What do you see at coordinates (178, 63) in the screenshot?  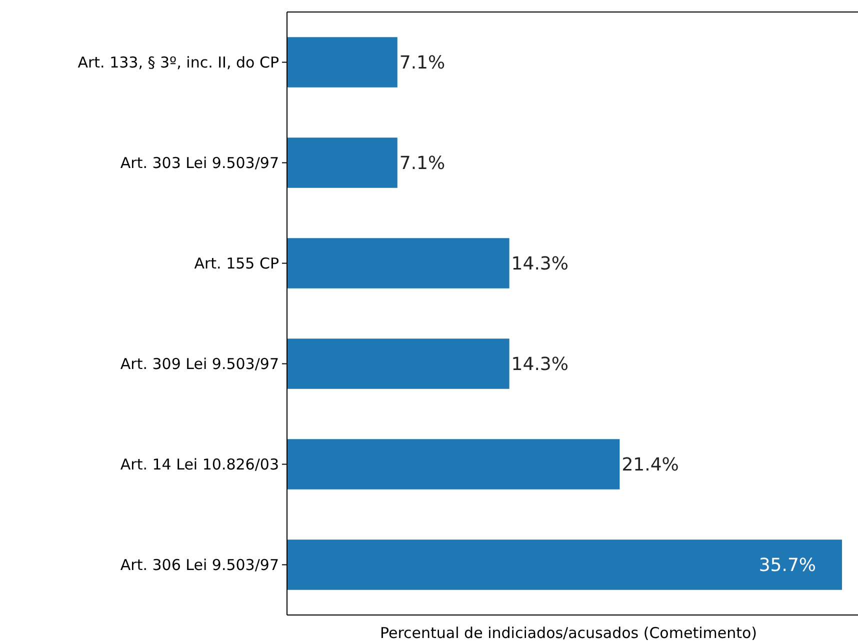 I see `y-tick-label: Art. 133, § 3º, inc. II, do CP` at bounding box center [178, 63].